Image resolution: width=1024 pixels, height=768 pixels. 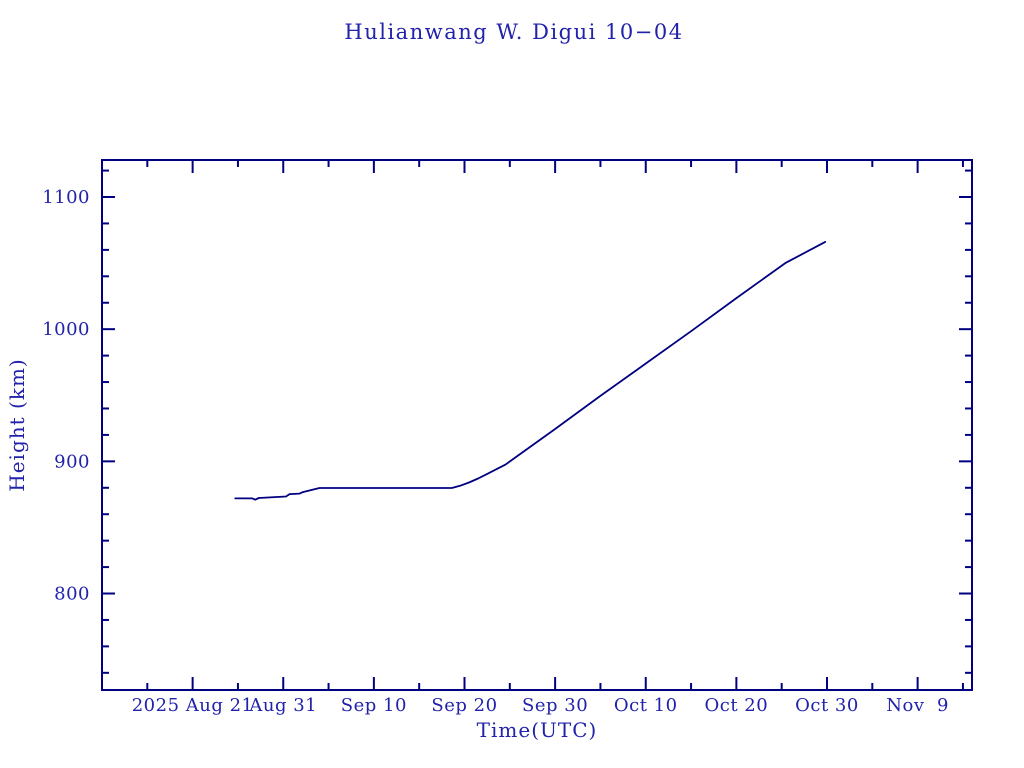 I want to click on x-tick-label: Oct 30, so click(x=827, y=705).